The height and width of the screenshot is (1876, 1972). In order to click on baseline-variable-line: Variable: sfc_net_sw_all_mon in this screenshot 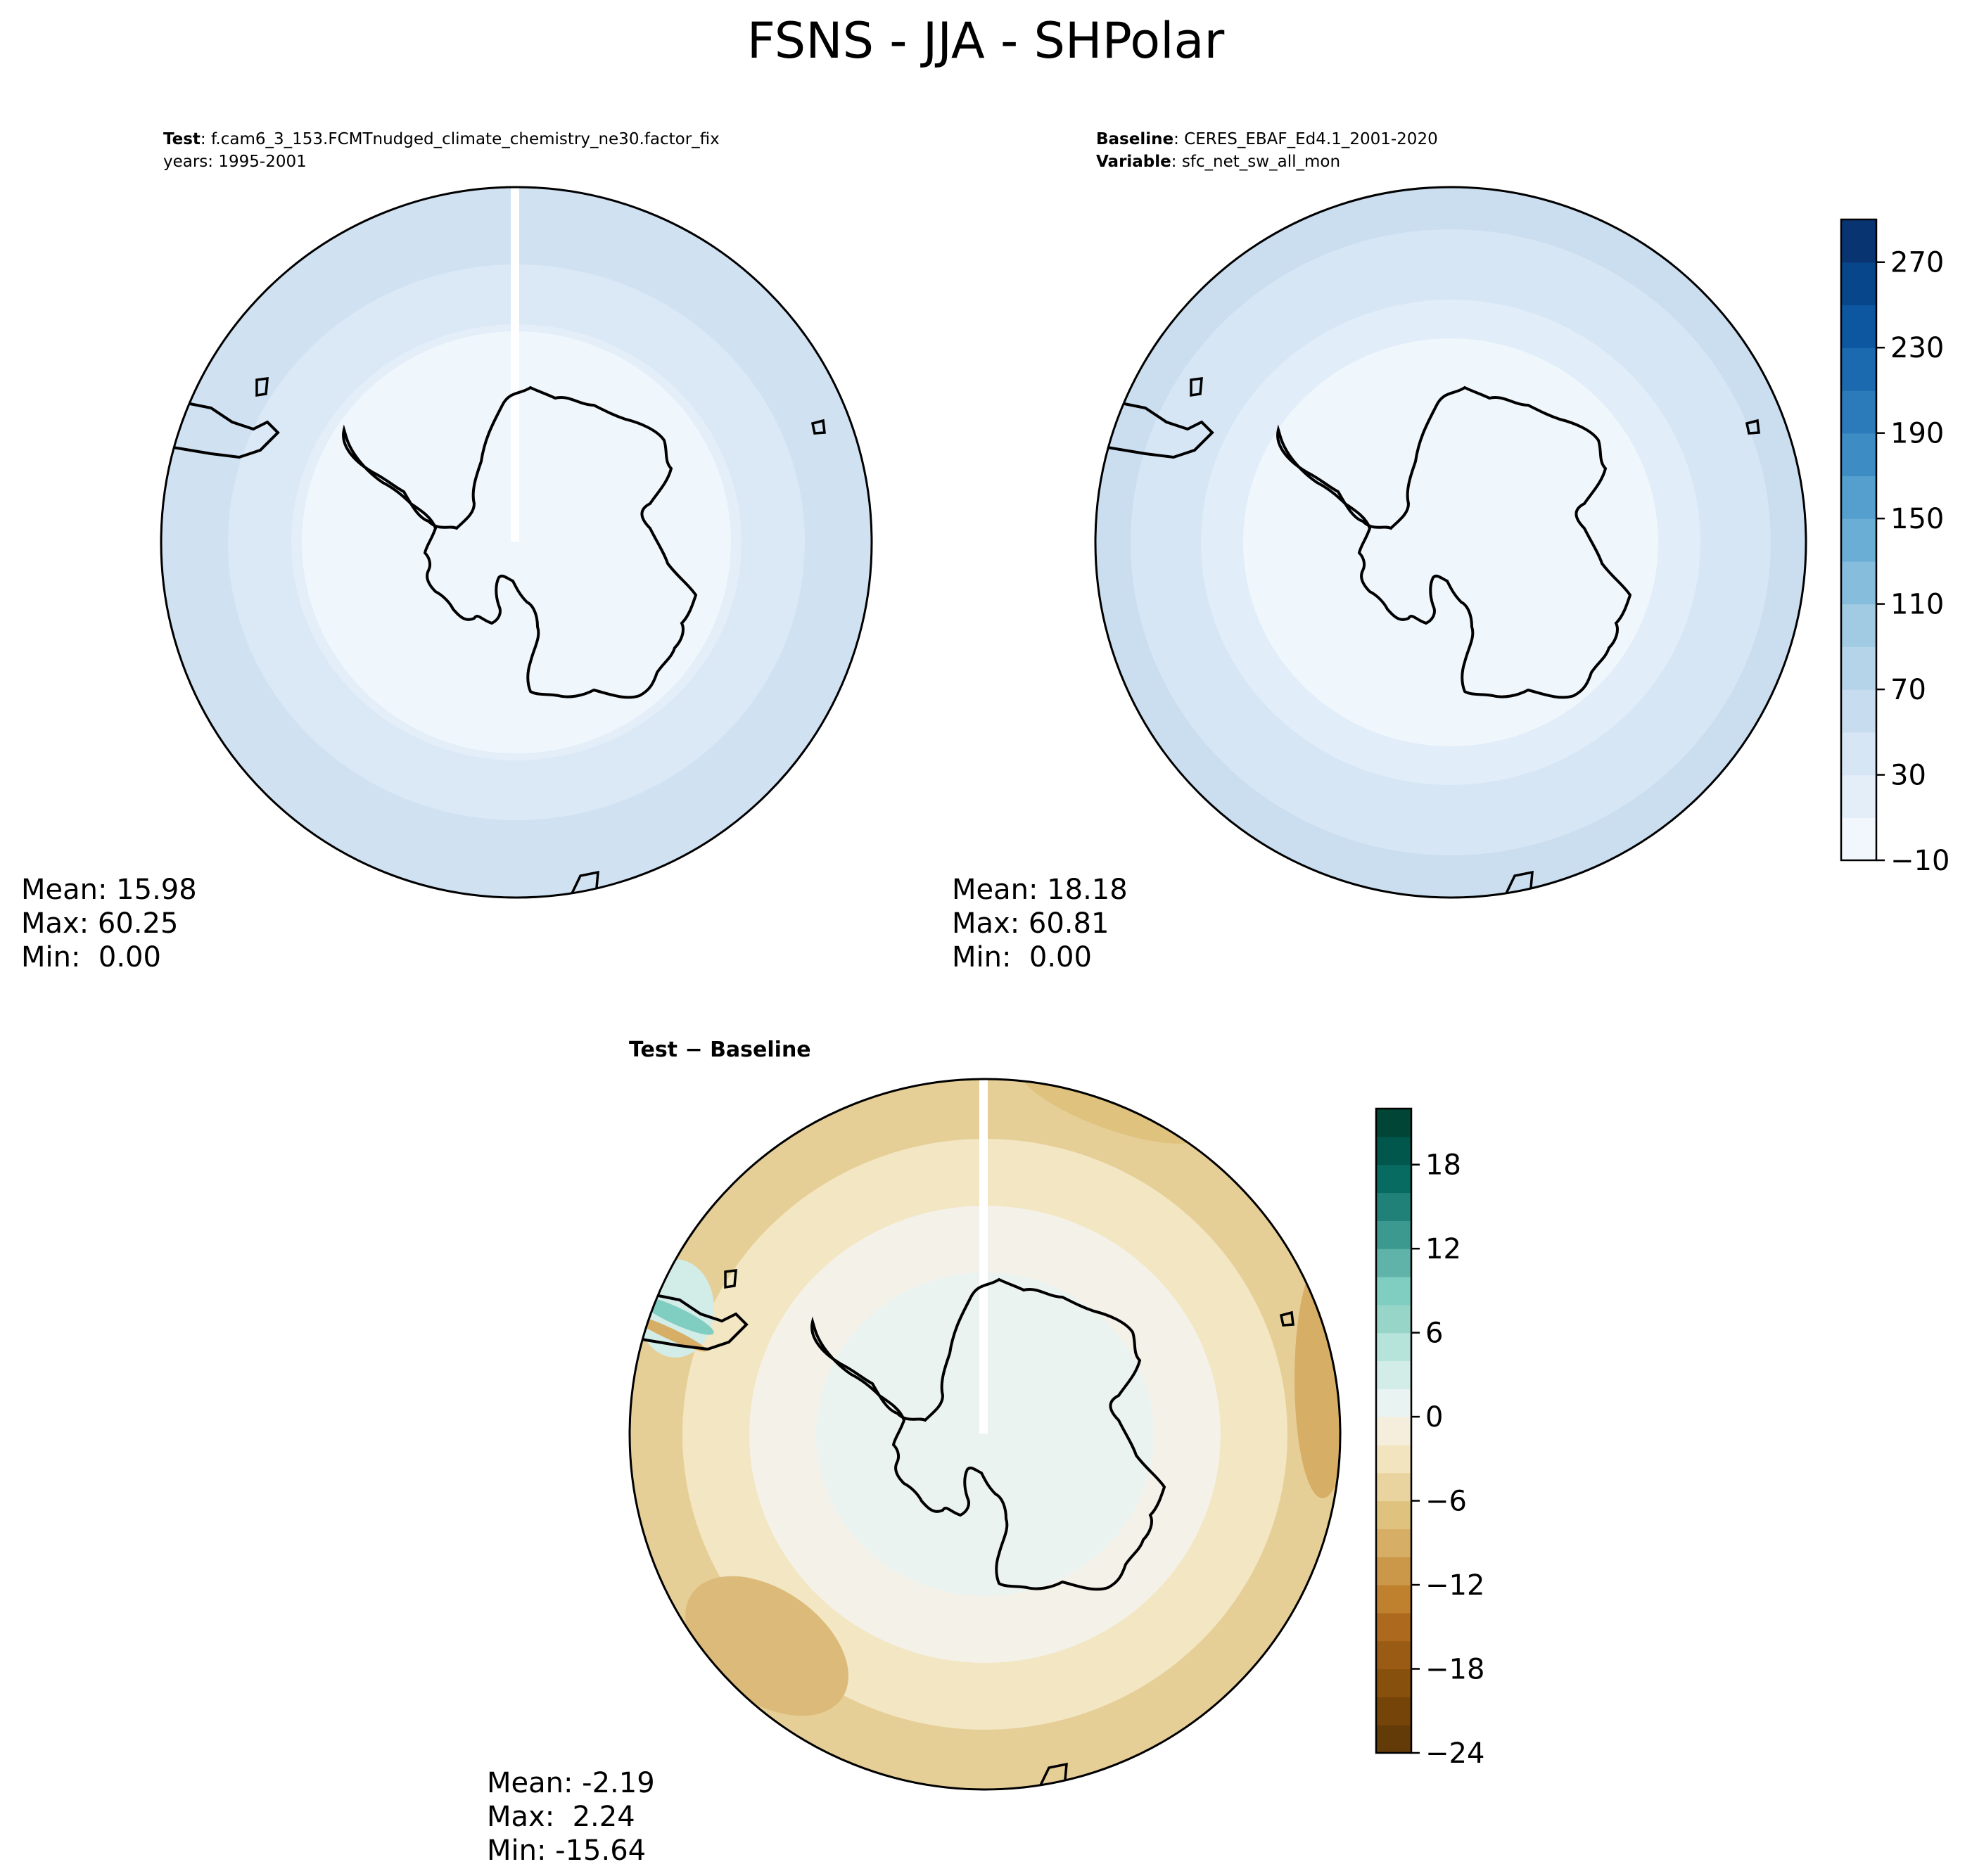, I will do `click(1218, 162)`.